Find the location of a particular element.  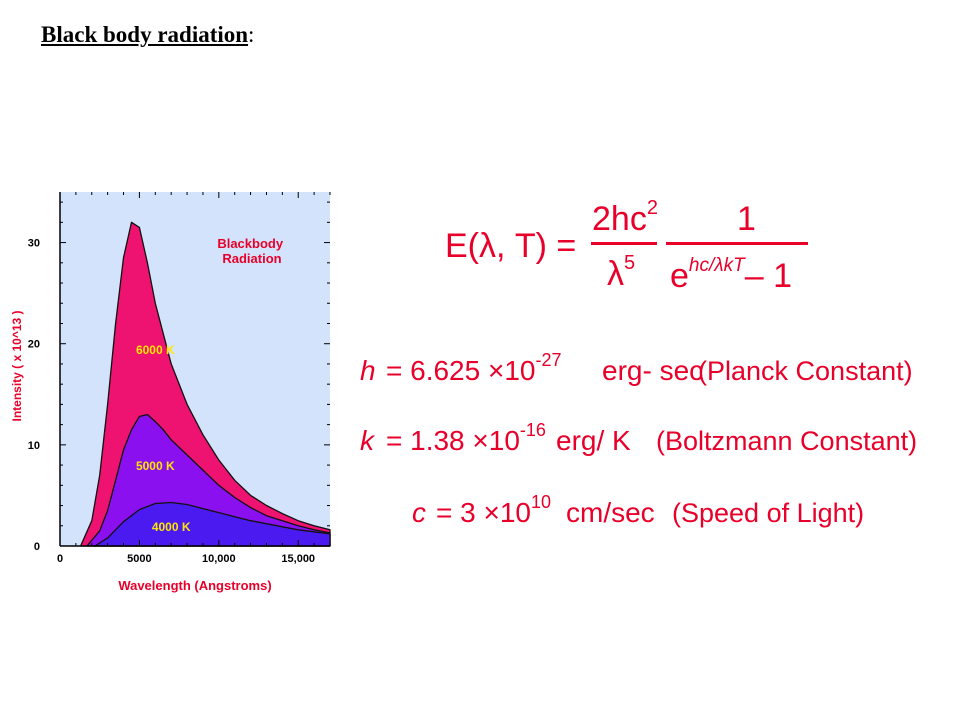

constant-row-planck: h = 6.625 ×10-27 erg- sec(Planck Constant) is located at coordinates (636, 368).